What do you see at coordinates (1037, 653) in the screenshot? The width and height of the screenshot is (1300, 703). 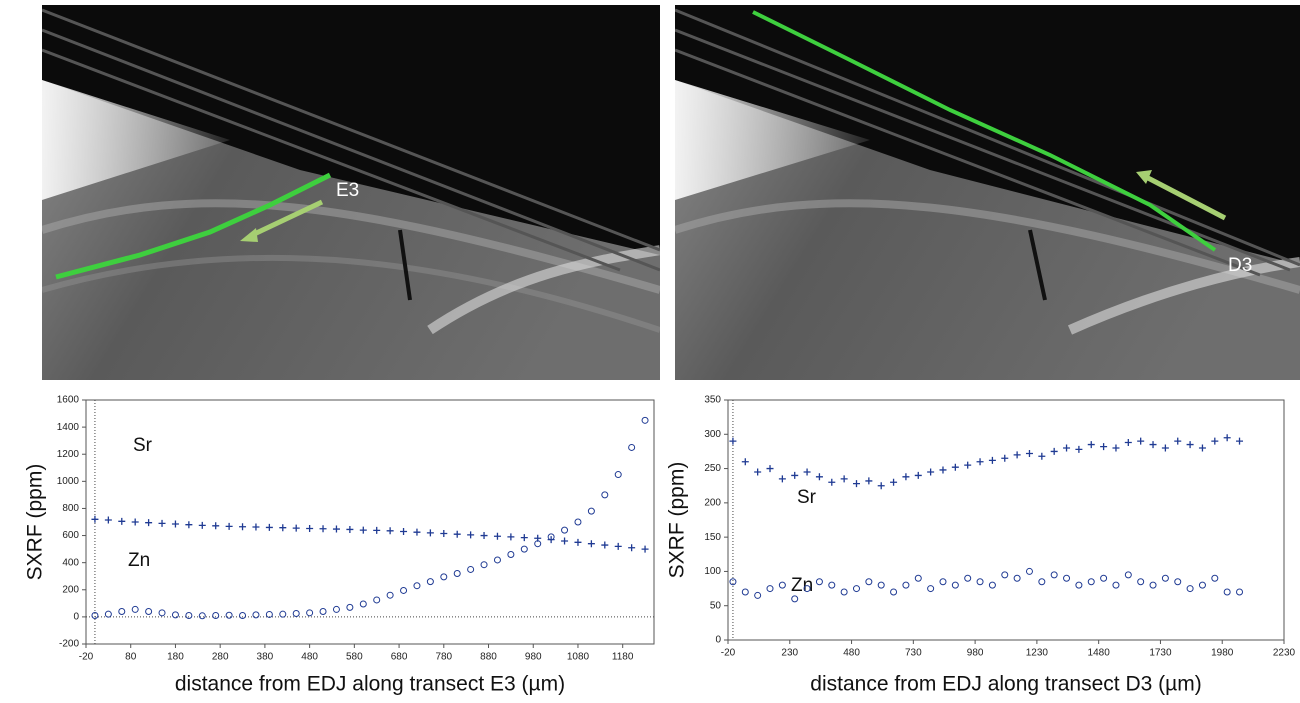 I see `x-tick-label: 1230` at bounding box center [1037, 653].